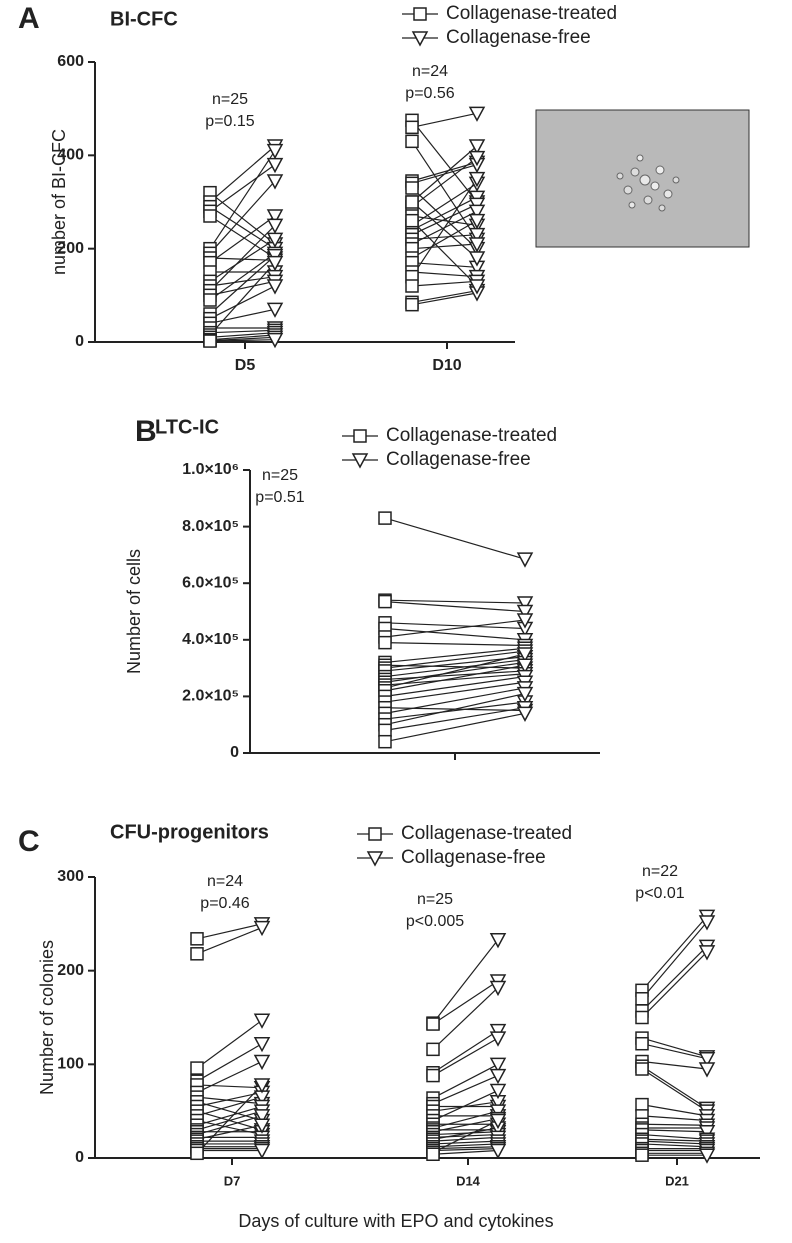 This screenshot has width=792, height=1243. I want to click on y-axis-label: Number of cells, so click(134, 611).